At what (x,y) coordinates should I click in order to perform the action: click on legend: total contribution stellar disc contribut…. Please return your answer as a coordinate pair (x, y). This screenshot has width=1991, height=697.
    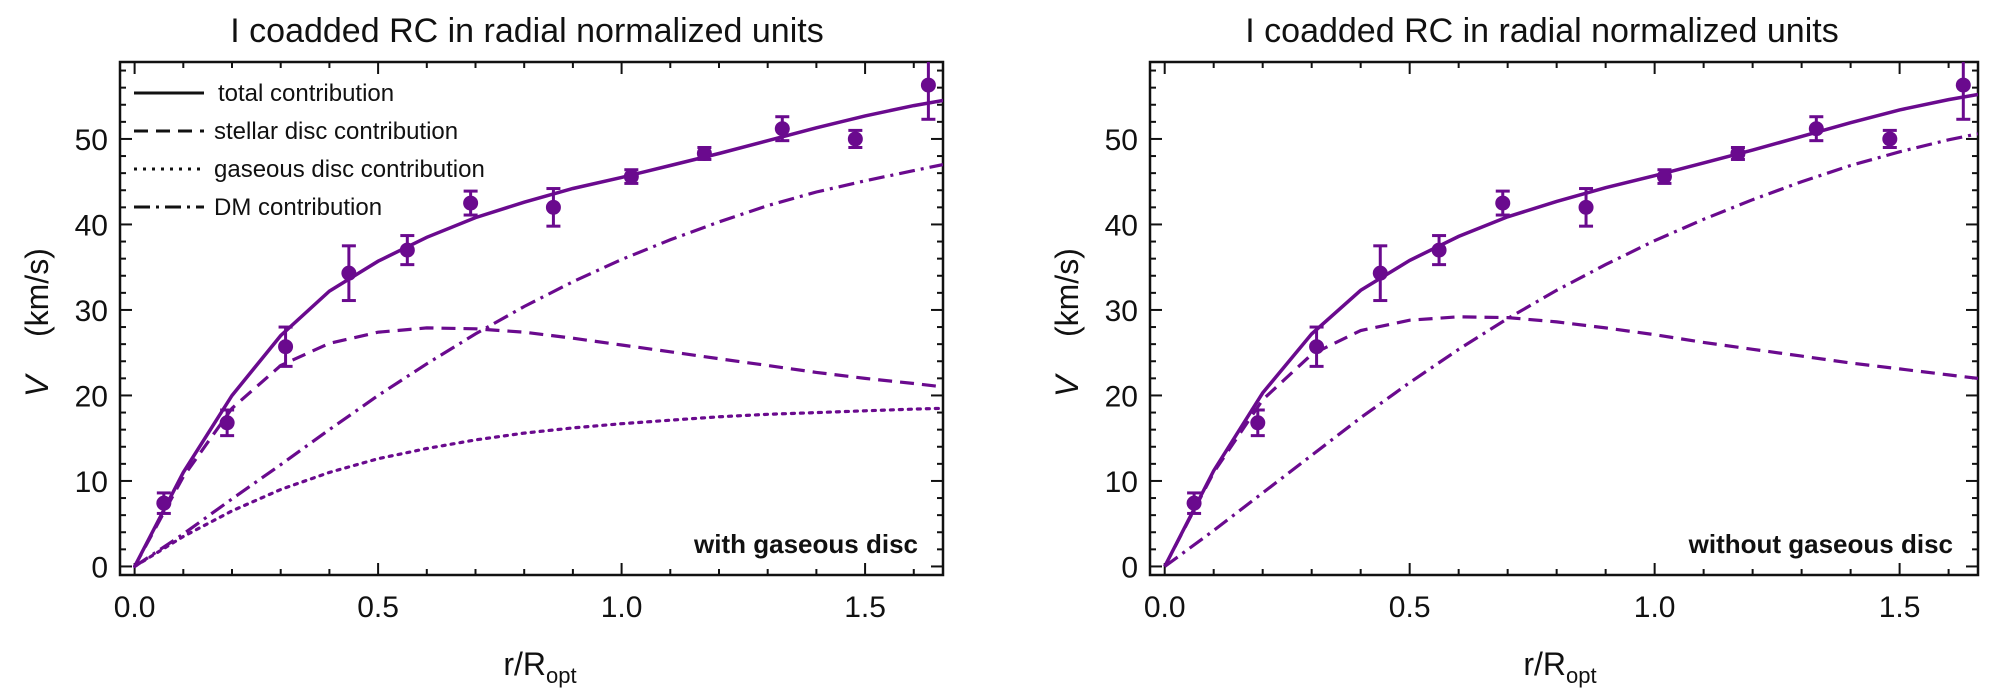
    Looking at the image, I should click on (309, 150).